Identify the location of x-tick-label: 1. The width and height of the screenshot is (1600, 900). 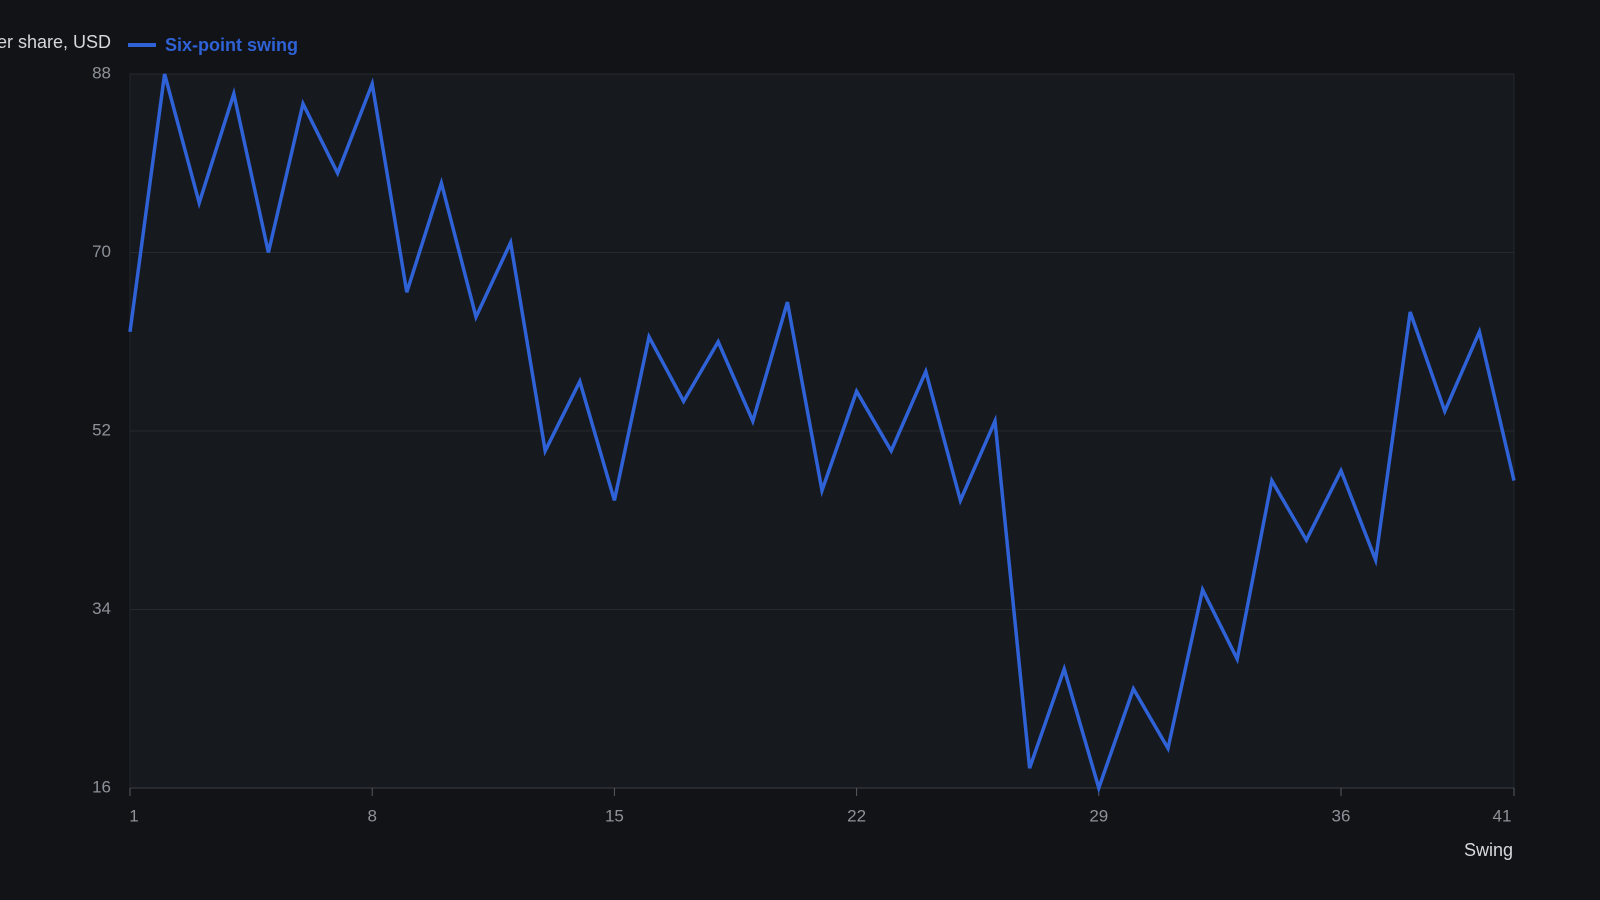
(133, 815).